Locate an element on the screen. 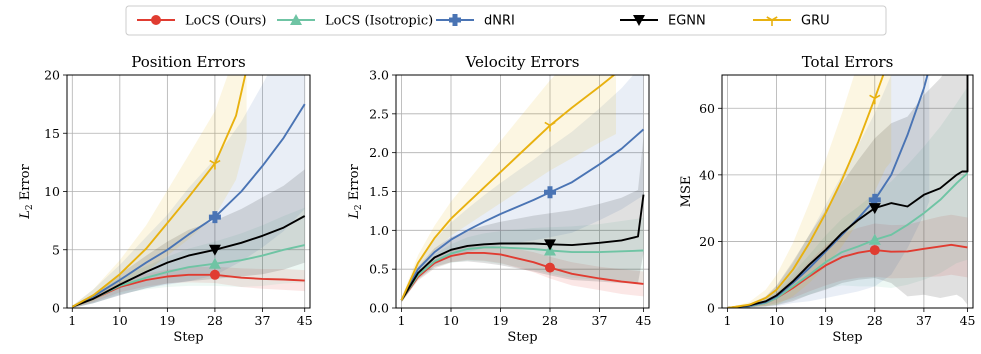  legend-item-dnri: dNRI is located at coordinates (475, 21).